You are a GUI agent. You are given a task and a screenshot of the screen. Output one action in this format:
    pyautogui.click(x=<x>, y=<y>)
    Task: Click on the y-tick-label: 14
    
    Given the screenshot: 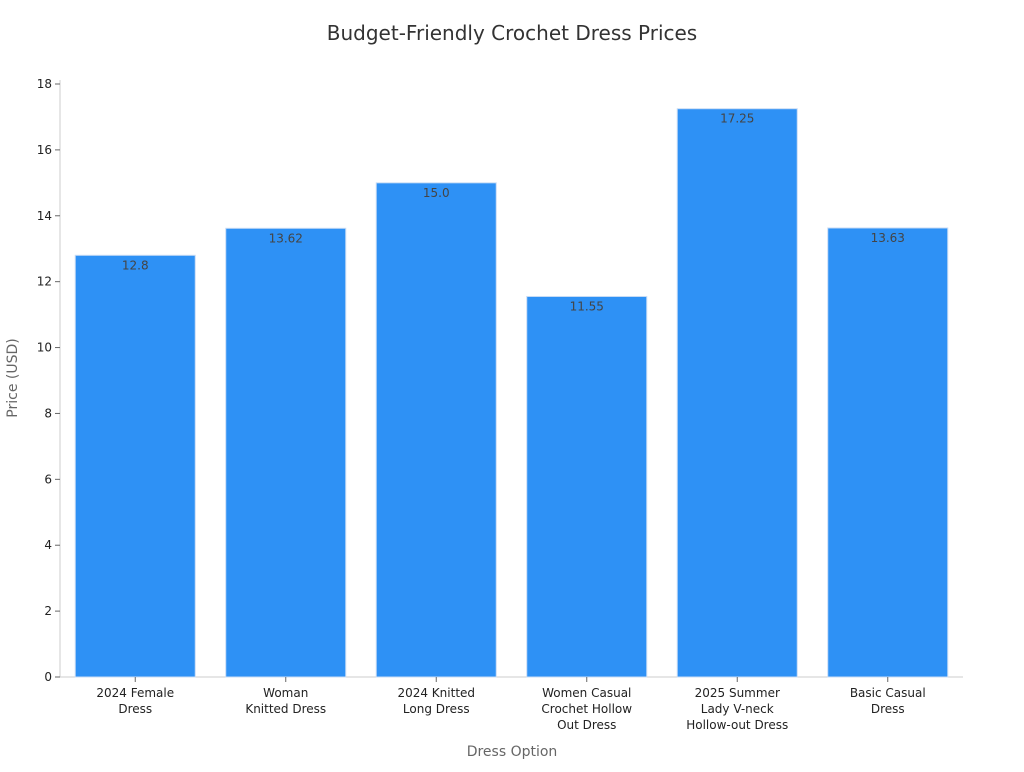 What is the action you would take?
    pyautogui.click(x=44, y=216)
    